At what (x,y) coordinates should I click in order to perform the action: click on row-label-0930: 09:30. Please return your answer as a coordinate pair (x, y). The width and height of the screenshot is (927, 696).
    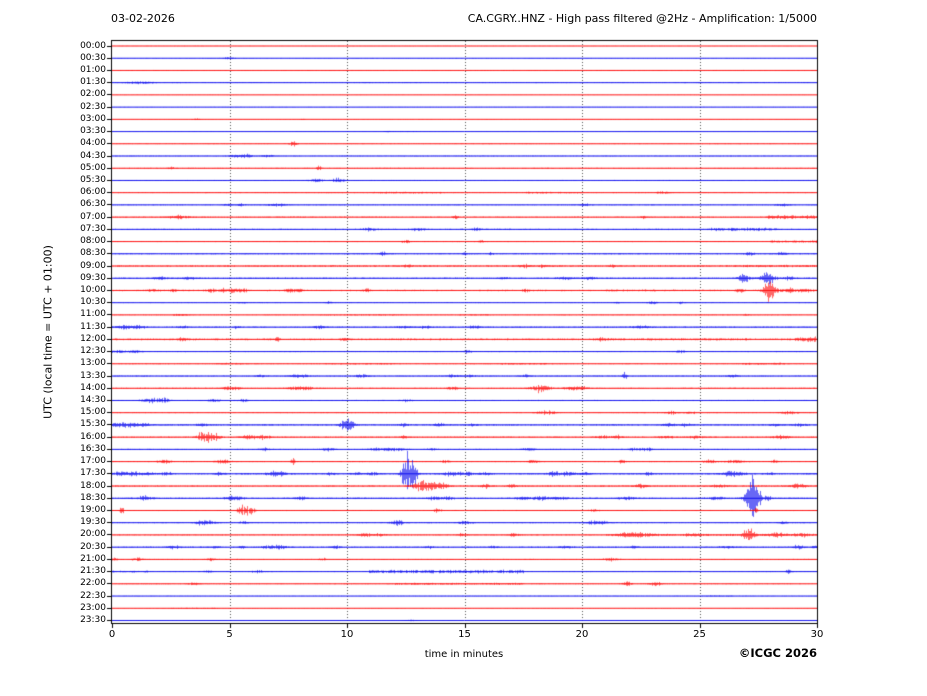
    Looking at the image, I should click on (93, 277).